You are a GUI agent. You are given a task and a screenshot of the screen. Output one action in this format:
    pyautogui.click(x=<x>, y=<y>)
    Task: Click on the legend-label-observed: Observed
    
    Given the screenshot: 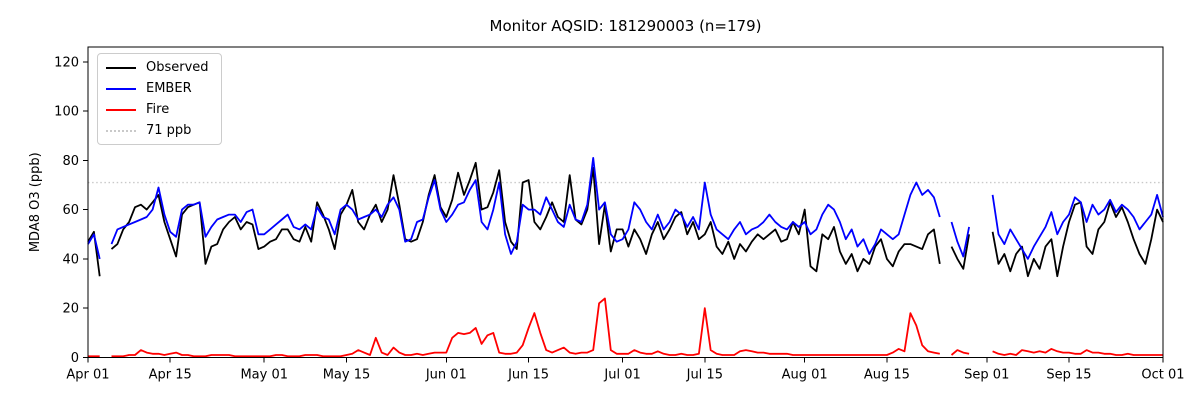 What is the action you would take?
    pyautogui.click(x=177, y=67)
    